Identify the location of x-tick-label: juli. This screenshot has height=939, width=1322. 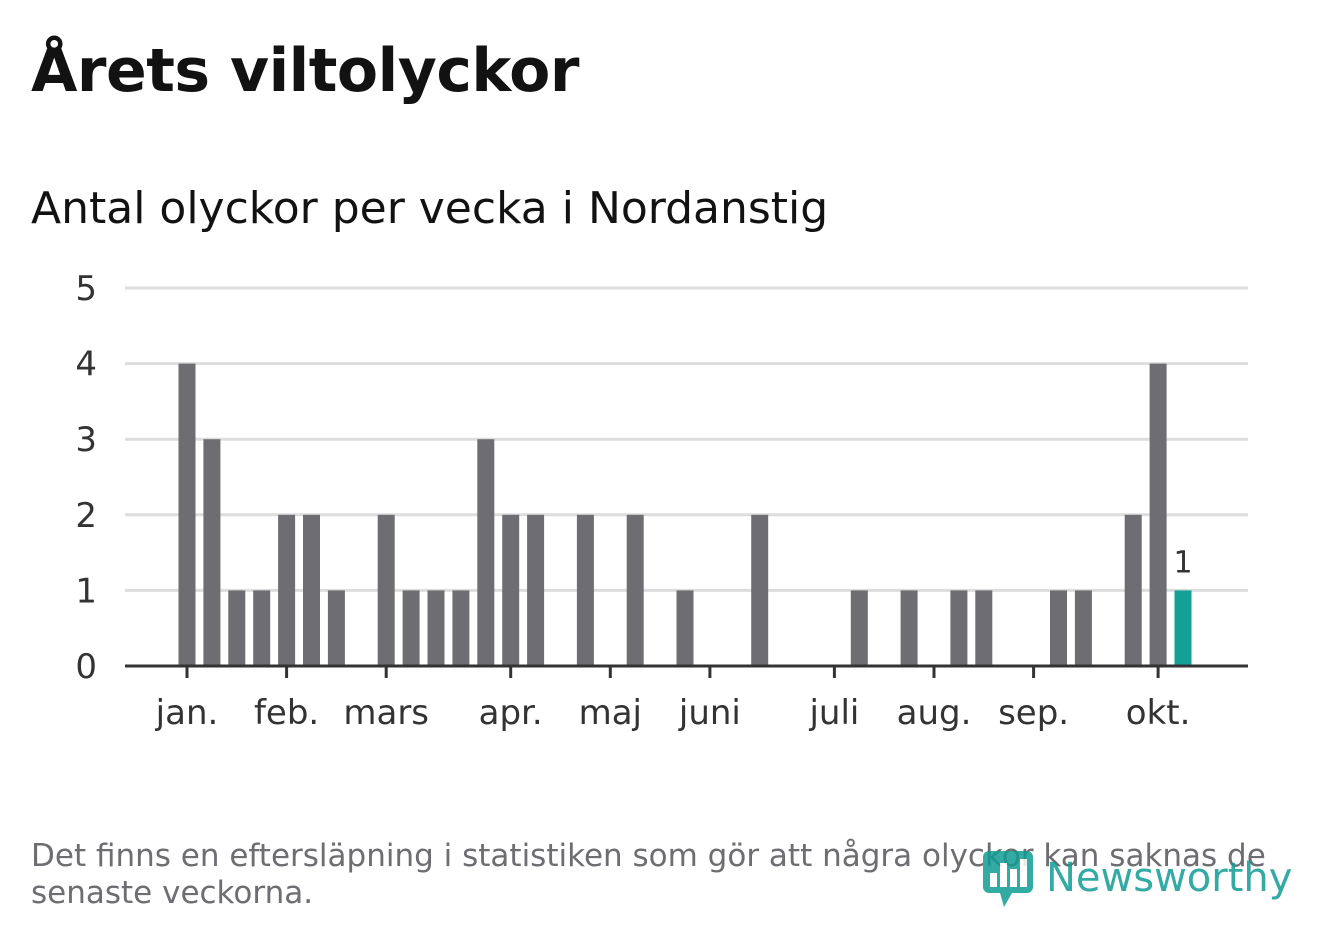
(833, 713).